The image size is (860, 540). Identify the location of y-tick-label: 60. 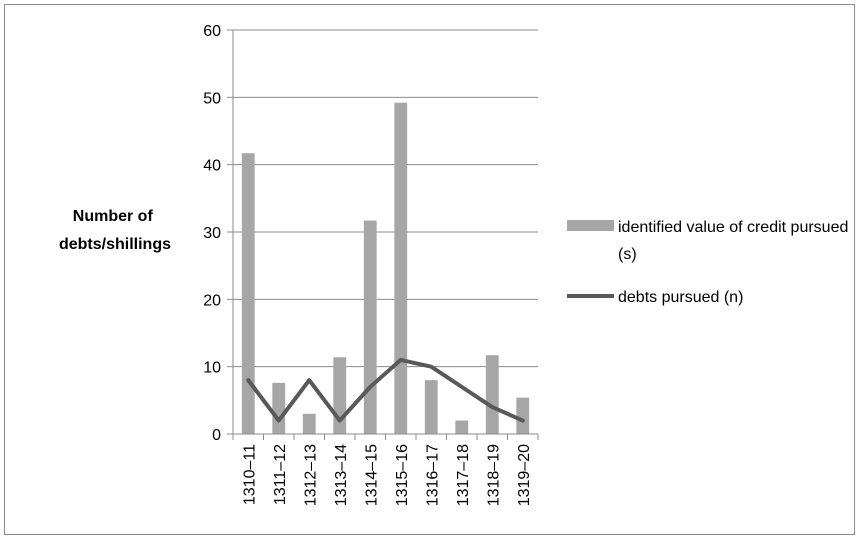
(212, 31).